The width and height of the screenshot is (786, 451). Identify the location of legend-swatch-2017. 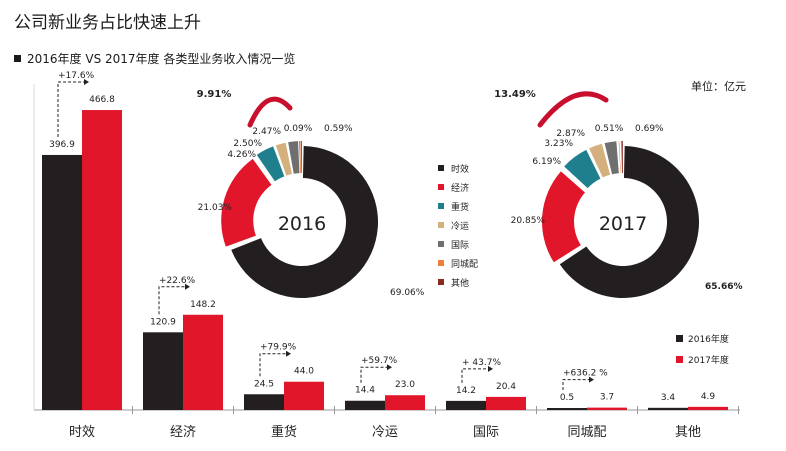
(679, 359).